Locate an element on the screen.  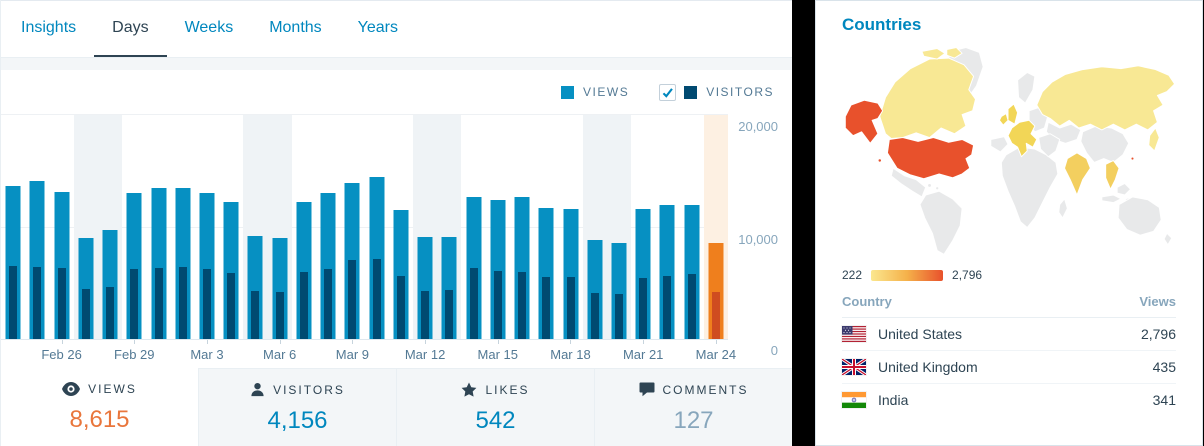
india-flag-icon is located at coordinates (854, 400).